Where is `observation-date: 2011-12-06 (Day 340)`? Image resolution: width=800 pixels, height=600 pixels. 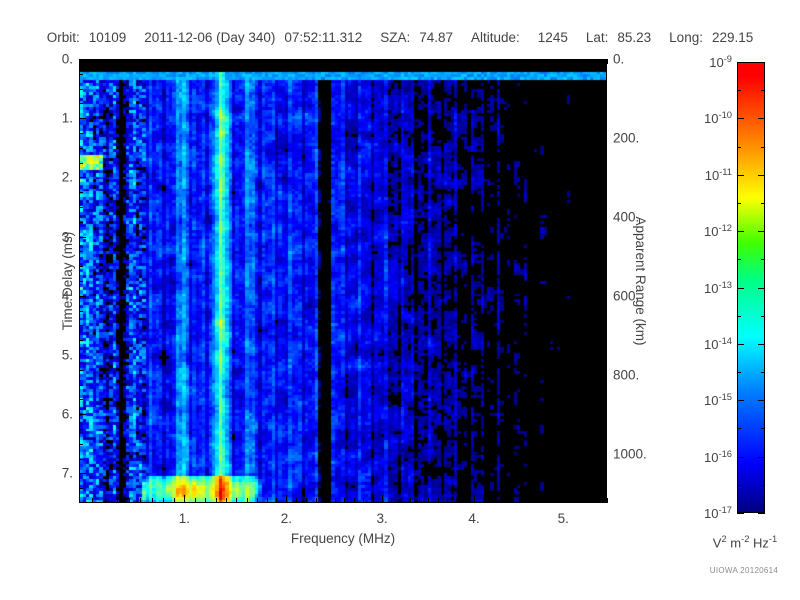 observation-date: 2011-12-06 (Day 340) is located at coordinates (210, 37).